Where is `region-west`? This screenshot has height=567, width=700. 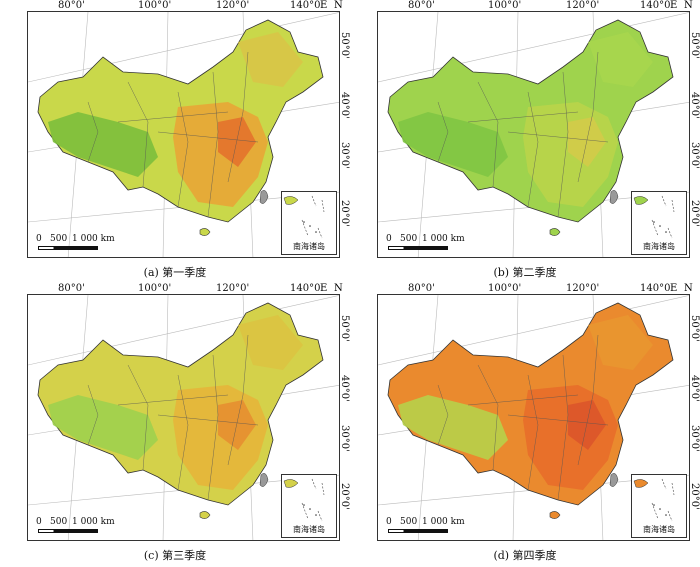 region-west is located at coordinates (103, 144).